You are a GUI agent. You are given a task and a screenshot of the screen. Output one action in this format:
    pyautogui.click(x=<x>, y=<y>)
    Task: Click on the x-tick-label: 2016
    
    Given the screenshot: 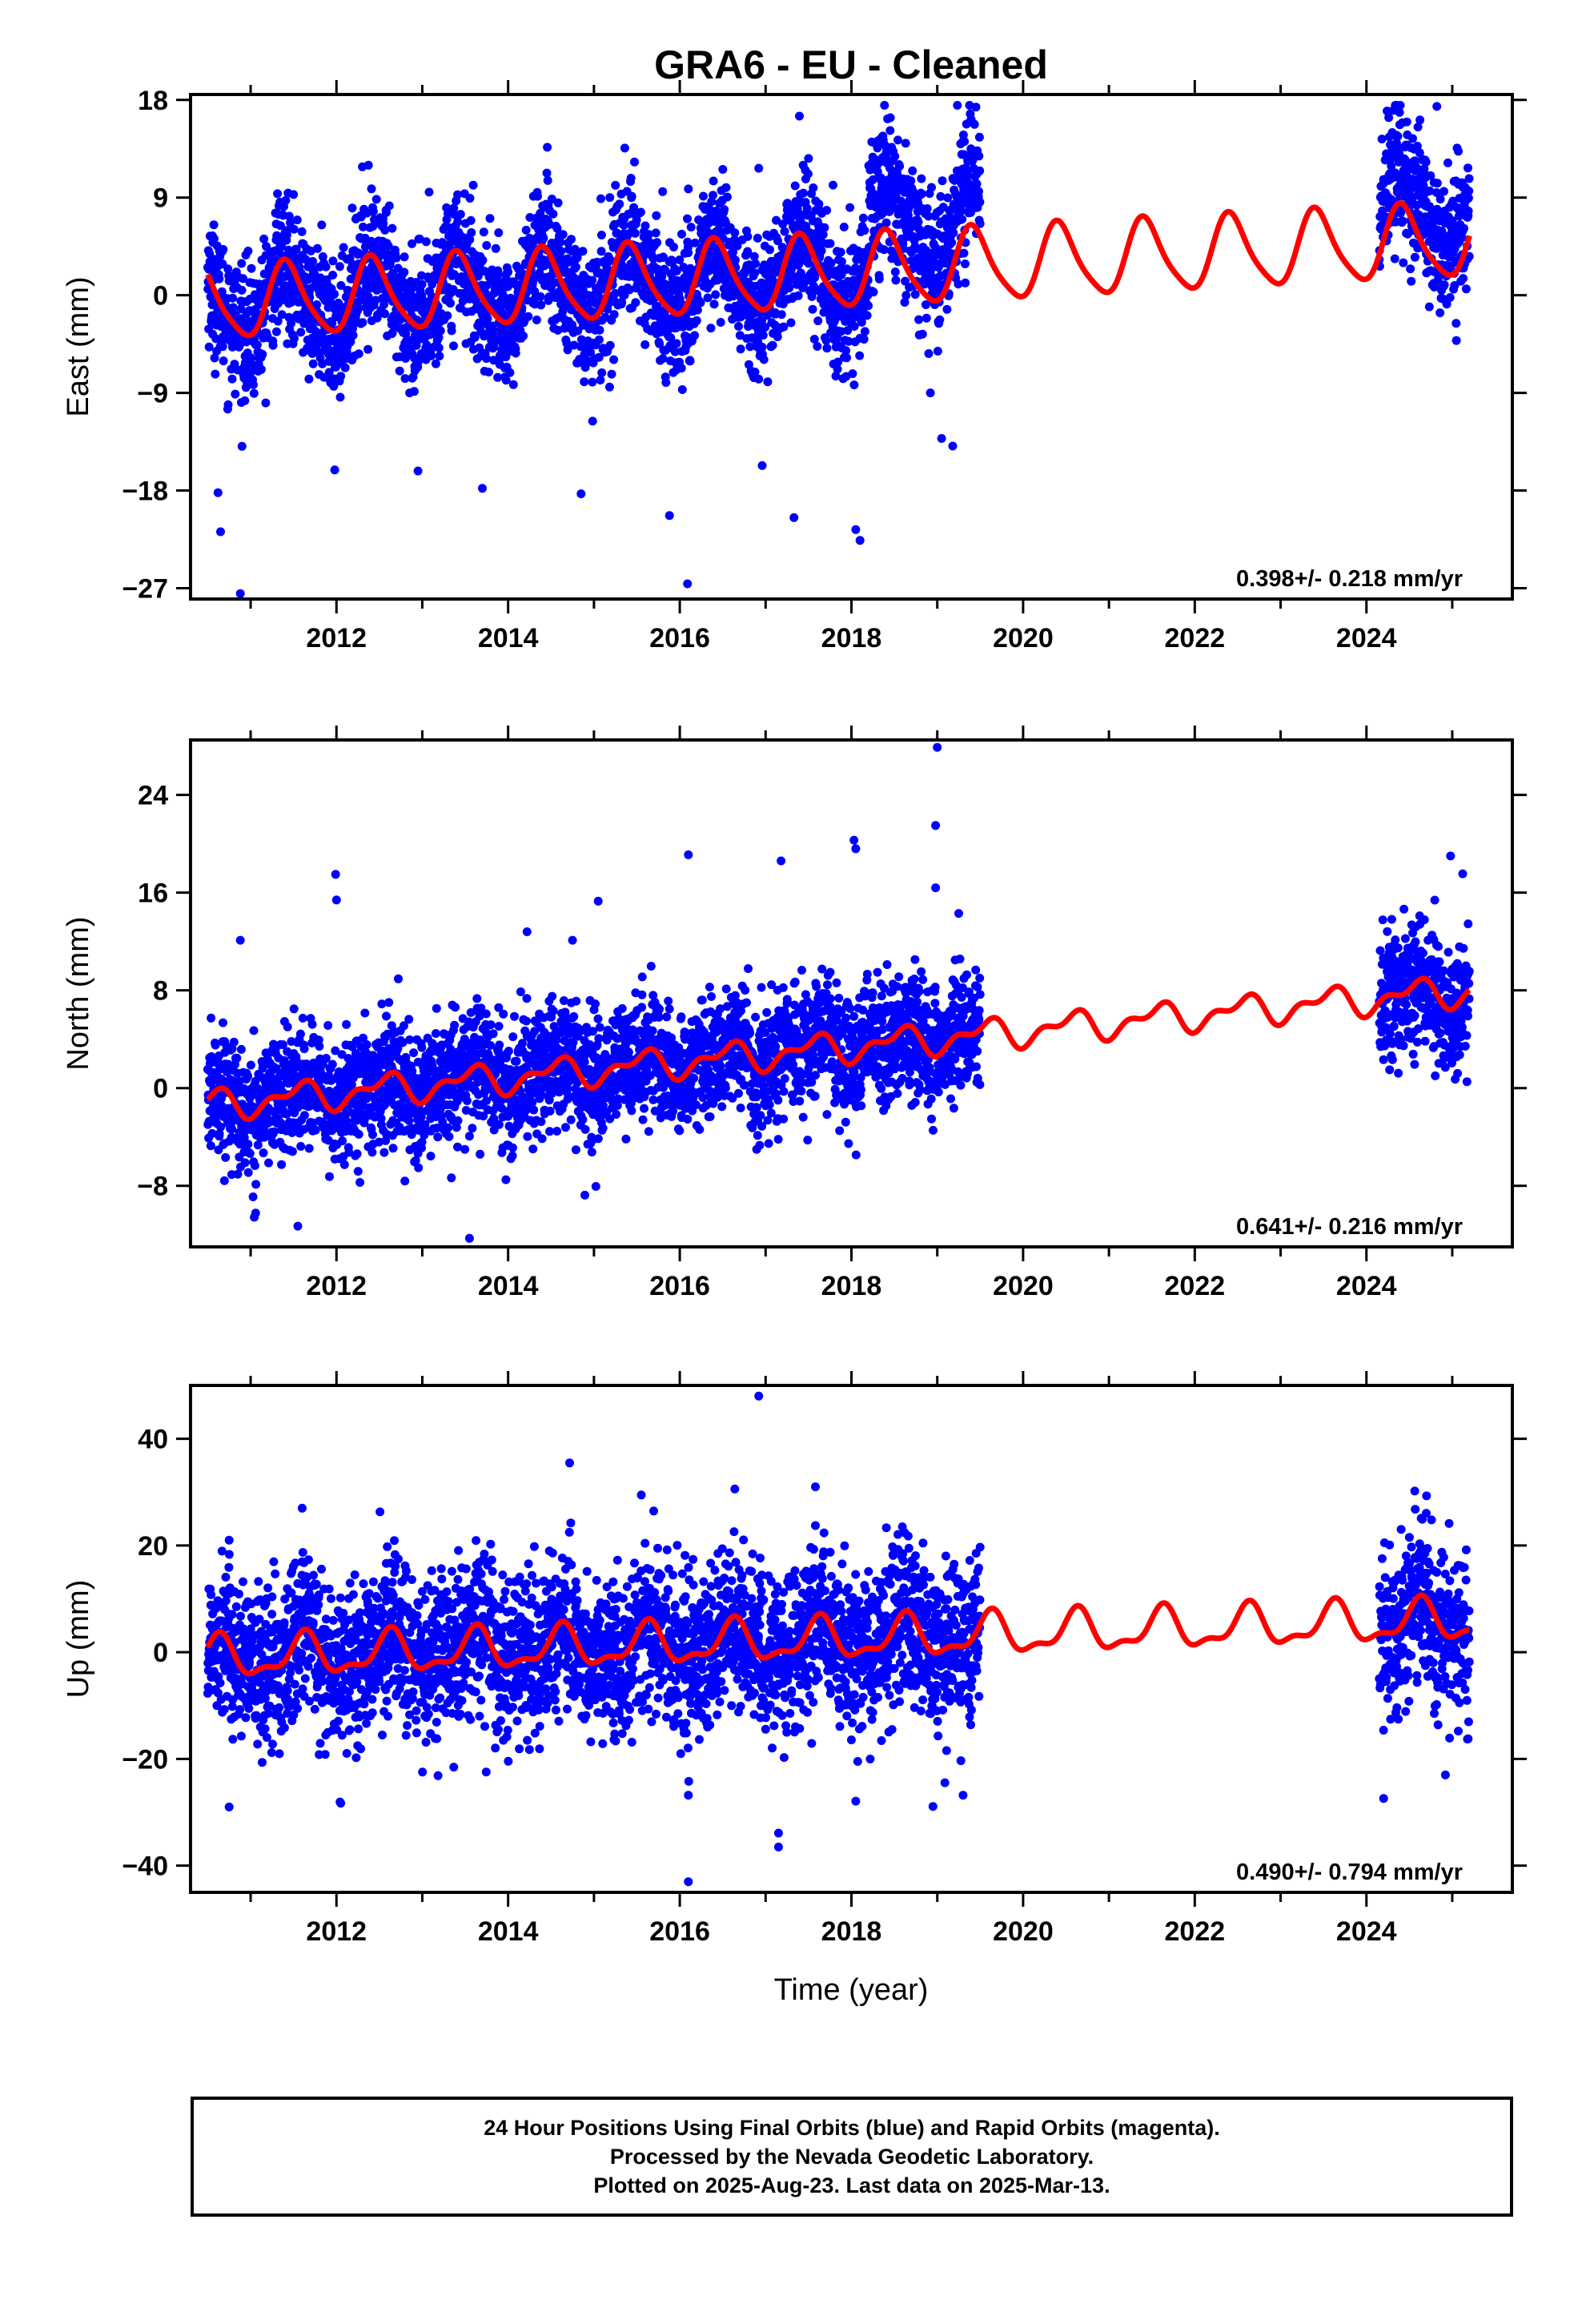 What is the action you would take?
    pyautogui.click(x=679, y=638)
    